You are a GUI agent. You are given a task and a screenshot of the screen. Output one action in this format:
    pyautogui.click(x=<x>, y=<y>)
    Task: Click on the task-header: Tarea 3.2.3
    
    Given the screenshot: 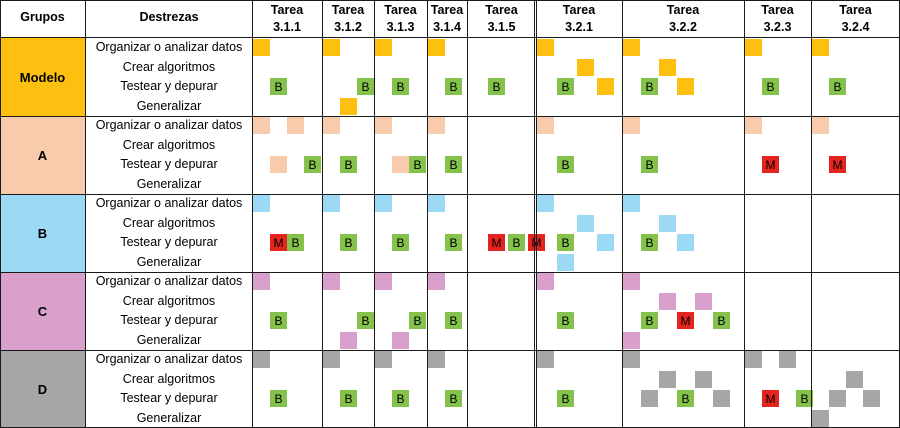 What is the action you would take?
    pyautogui.click(x=777, y=19)
    